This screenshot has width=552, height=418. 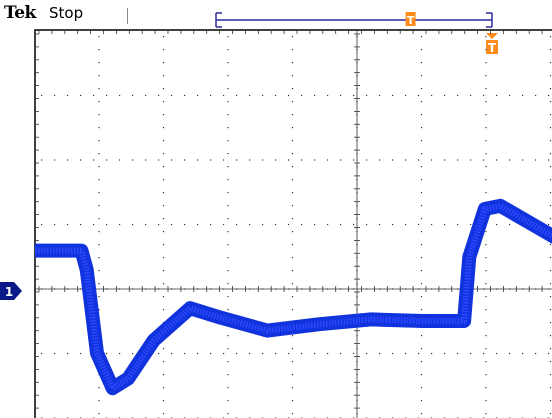 What do you see at coordinates (20, 13) in the screenshot?
I see `brand-logo: Tek` at bounding box center [20, 13].